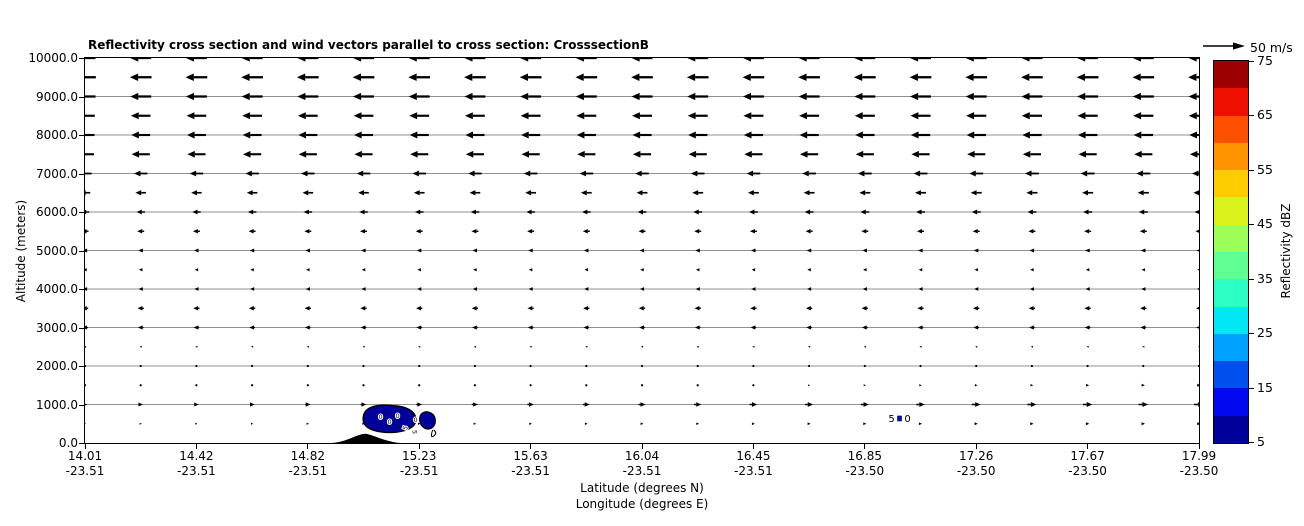  What do you see at coordinates (57, 327) in the screenshot?
I see `y-tick-label: 3000.0` at bounding box center [57, 327].